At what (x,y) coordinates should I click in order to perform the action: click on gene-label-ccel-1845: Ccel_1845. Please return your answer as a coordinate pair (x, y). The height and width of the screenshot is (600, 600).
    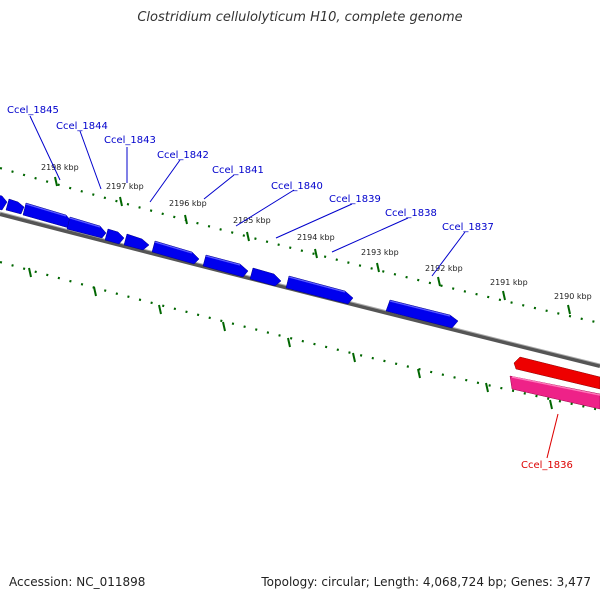
    Looking at the image, I should click on (33, 110).